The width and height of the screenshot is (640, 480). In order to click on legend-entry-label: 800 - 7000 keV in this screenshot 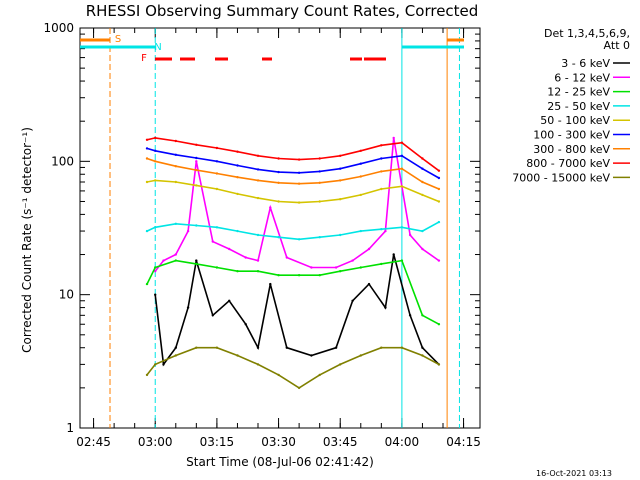, I will do `click(568, 163)`.